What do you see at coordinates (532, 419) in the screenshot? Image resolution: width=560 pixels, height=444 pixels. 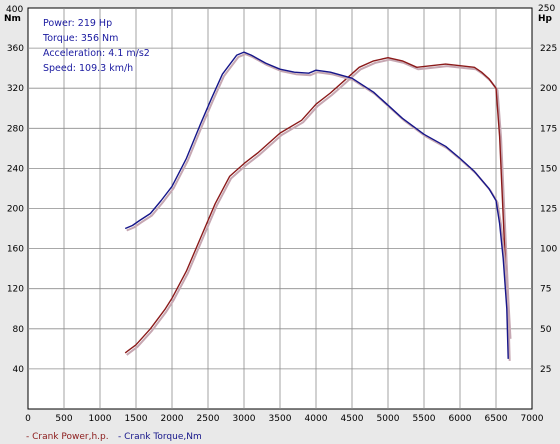 I see `x-tick-label: 7000` at bounding box center [532, 419].